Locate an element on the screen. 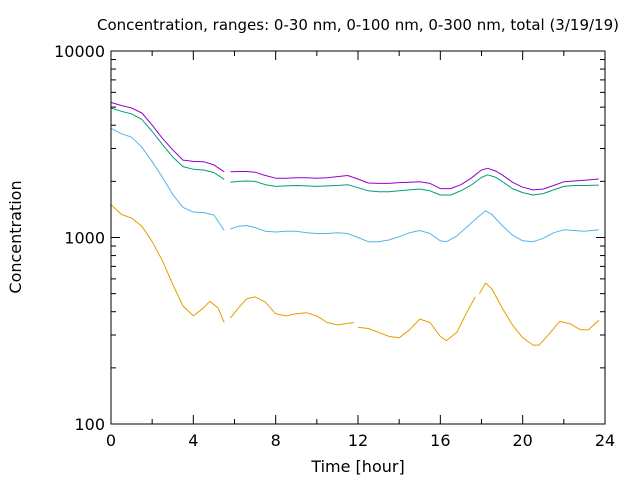  x-tick-label: 0 is located at coordinates (111, 440).